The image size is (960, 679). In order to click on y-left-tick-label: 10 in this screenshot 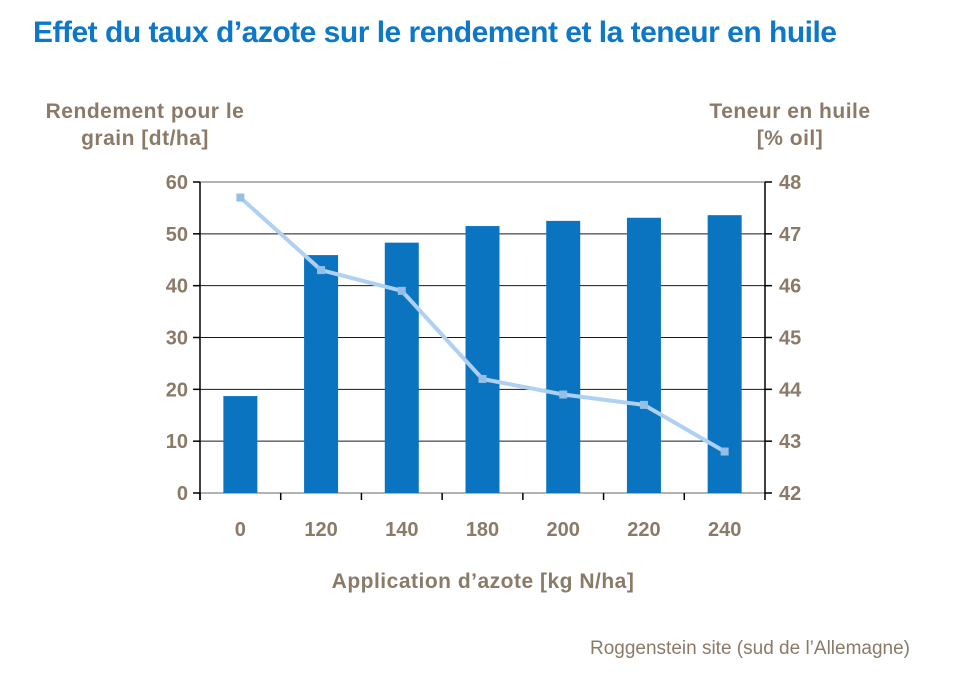, I will do `click(177, 442)`.